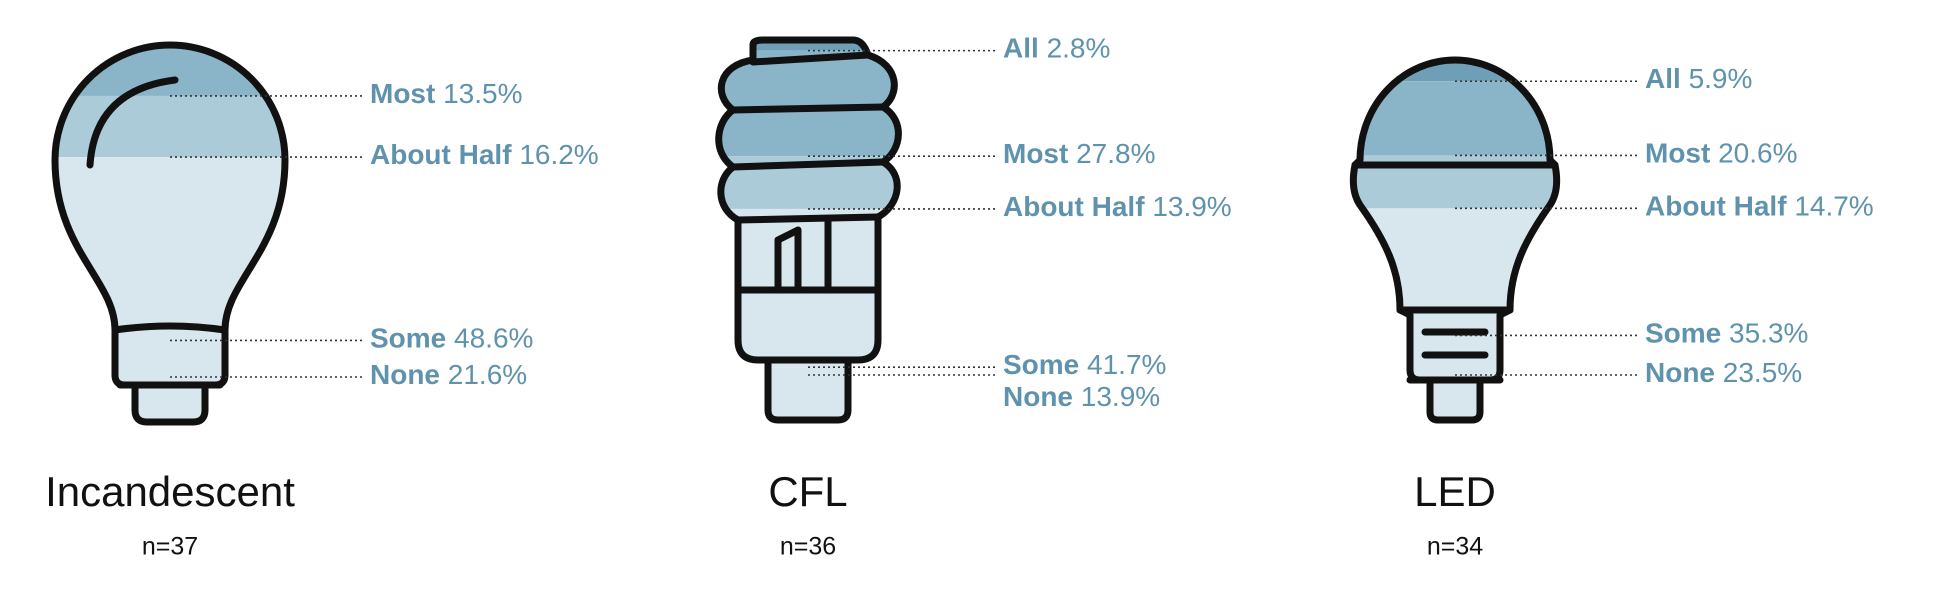  I want to click on value-label: 16.2%, so click(558, 154).